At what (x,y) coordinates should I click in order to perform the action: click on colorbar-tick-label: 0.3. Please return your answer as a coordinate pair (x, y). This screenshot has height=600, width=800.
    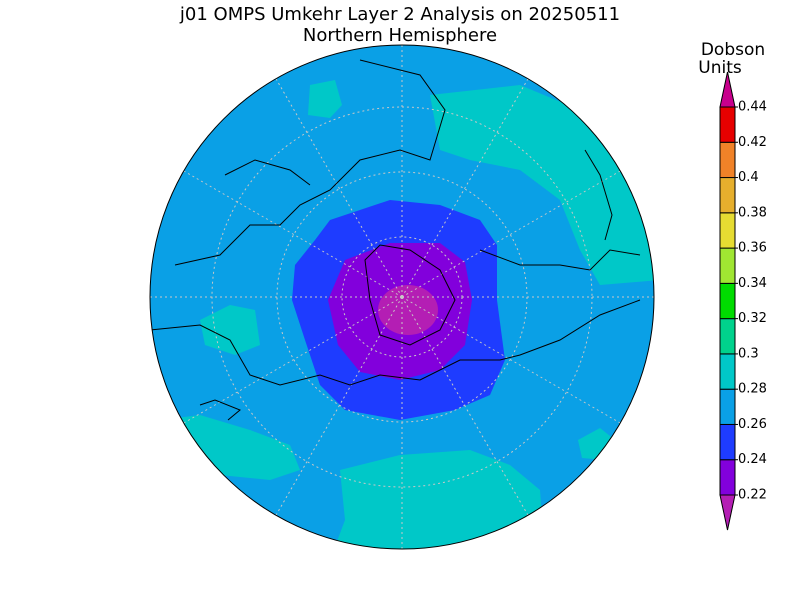
    Looking at the image, I should click on (748, 353).